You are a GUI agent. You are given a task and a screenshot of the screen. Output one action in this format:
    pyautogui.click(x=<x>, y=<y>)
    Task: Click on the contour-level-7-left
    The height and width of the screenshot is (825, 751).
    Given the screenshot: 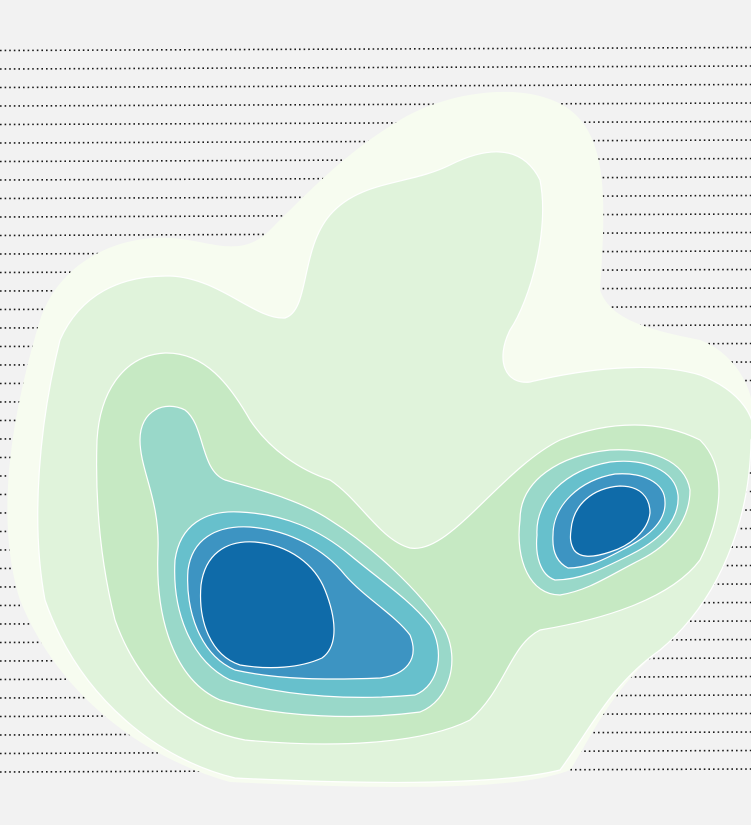 What is the action you would take?
    pyautogui.click(x=267, y=605)
    